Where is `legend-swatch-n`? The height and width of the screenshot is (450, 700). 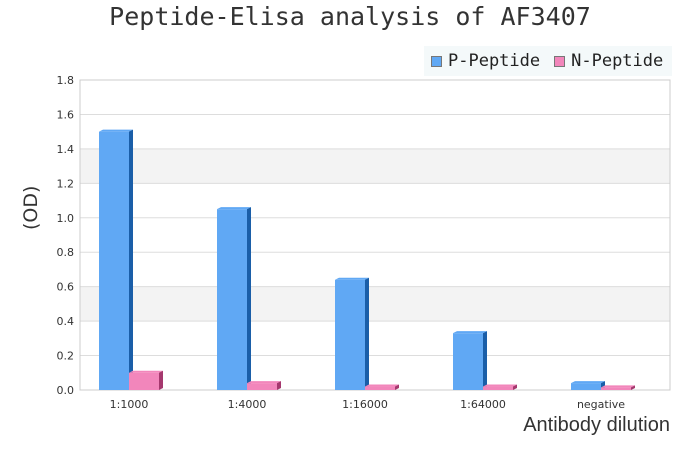
legend-swatch-n is located at coordinates (560, 61).